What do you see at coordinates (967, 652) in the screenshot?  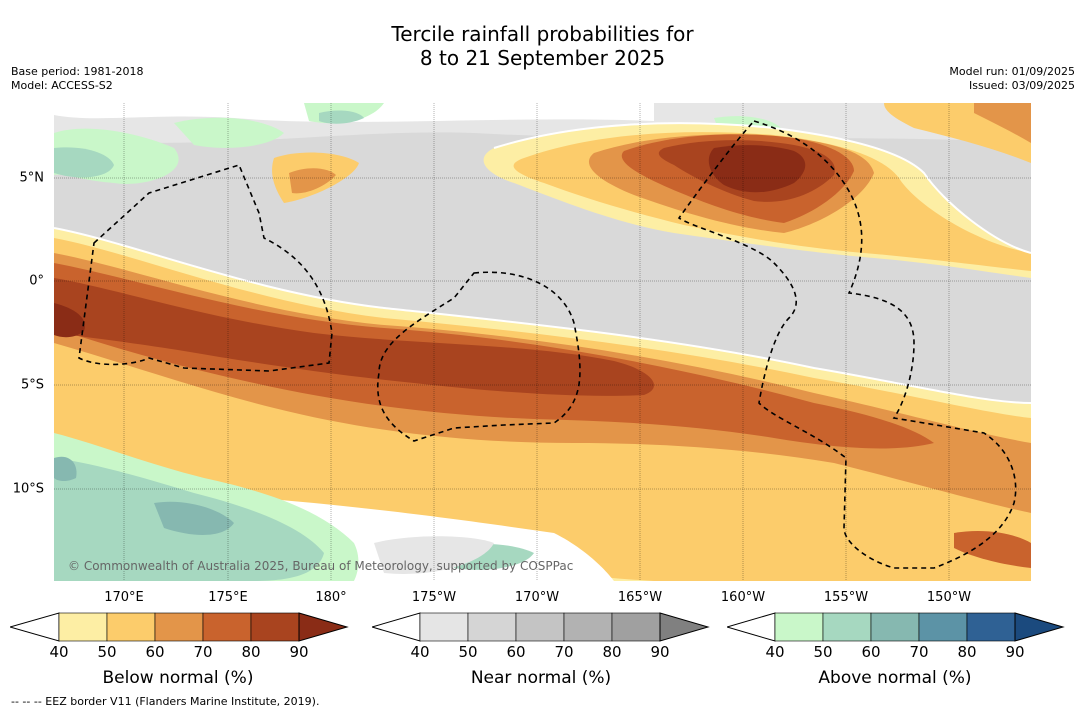 I see `cbar-above-tick: 80` at bounding box center [967, 652].